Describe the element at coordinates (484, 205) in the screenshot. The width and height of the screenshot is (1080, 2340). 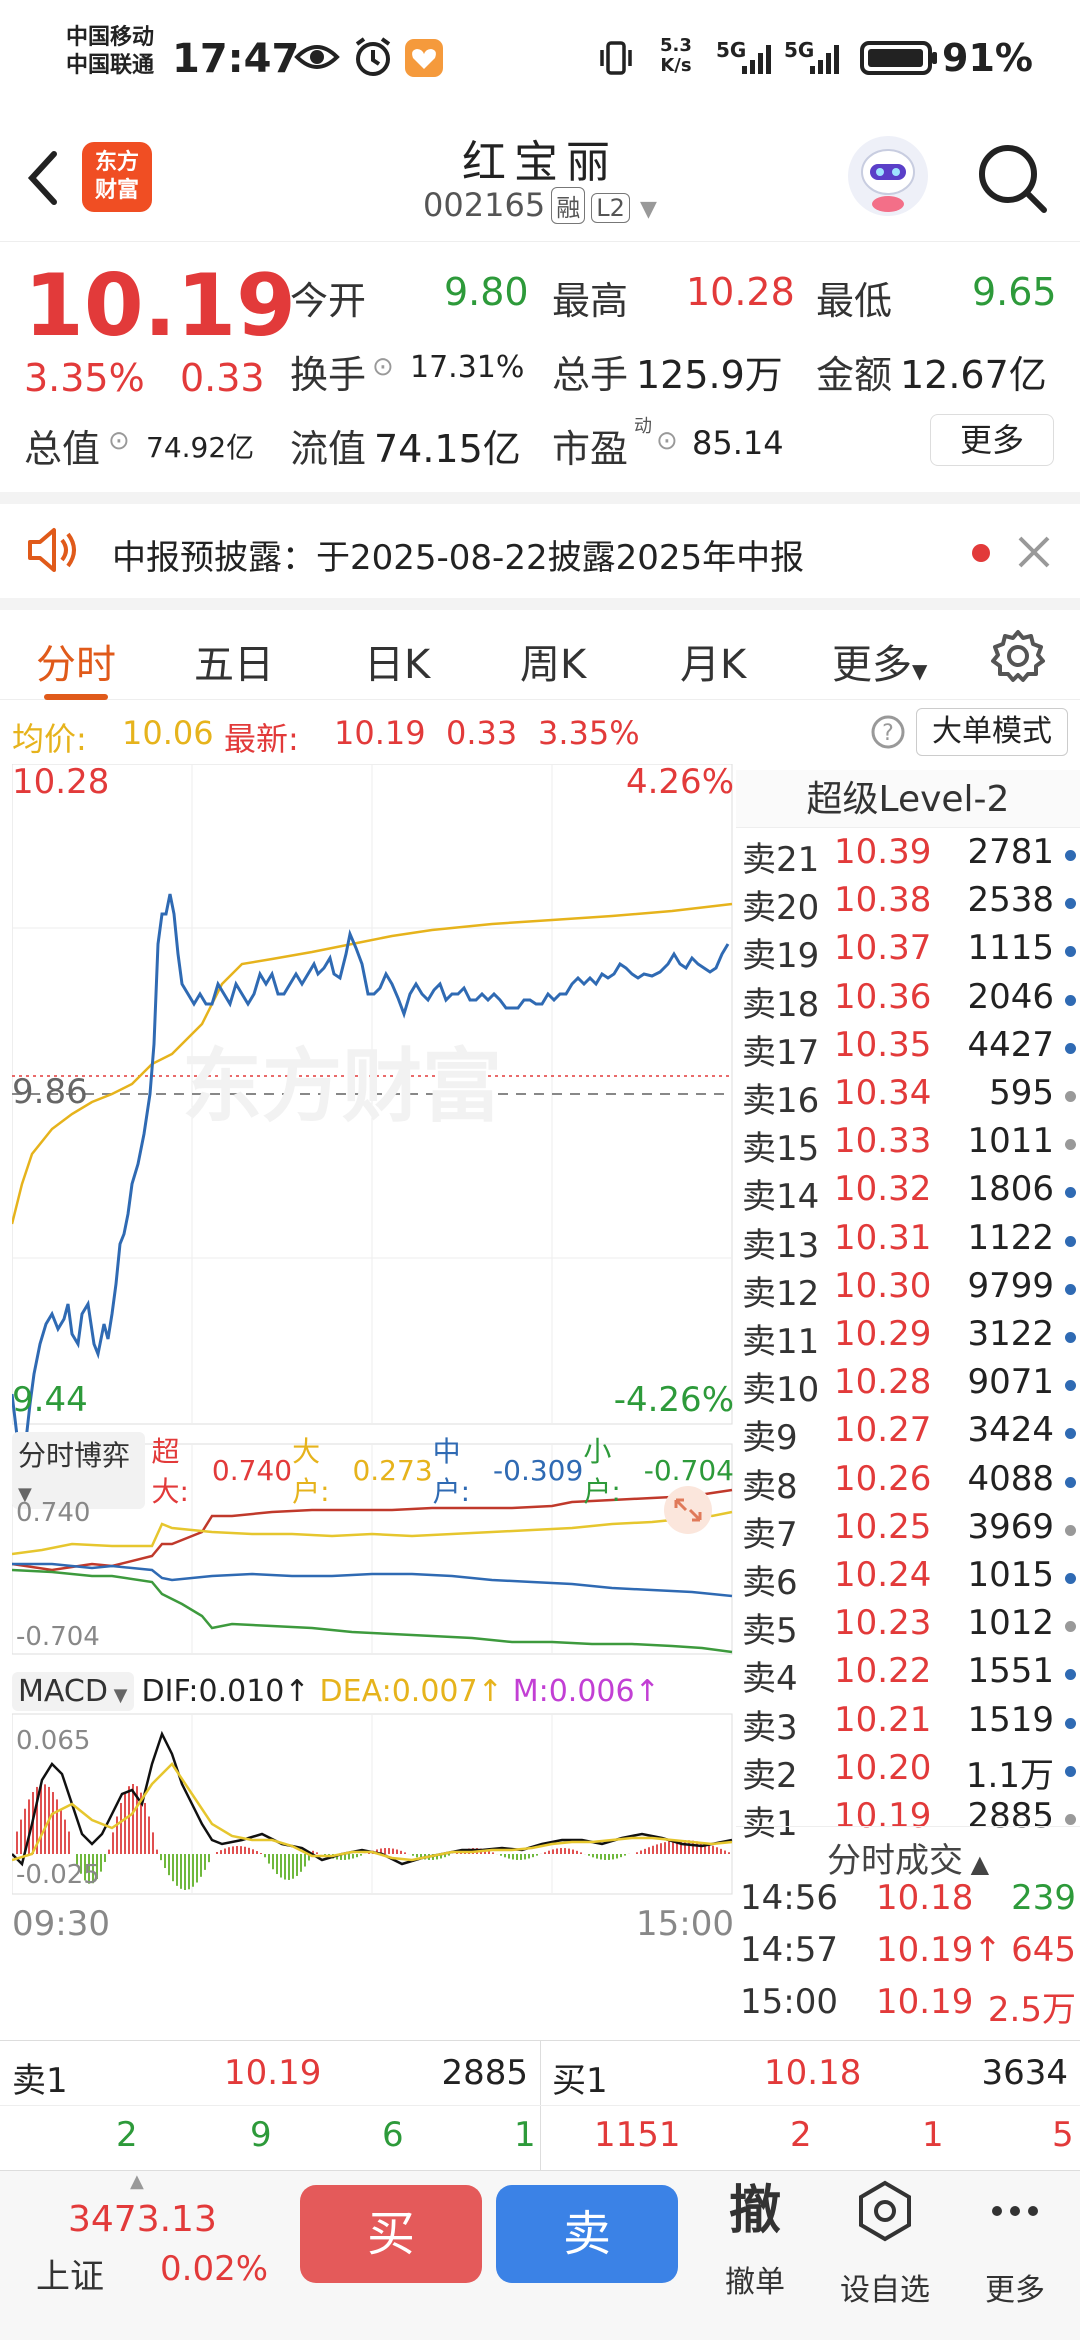
I see `stock-code: 002165` at that location.